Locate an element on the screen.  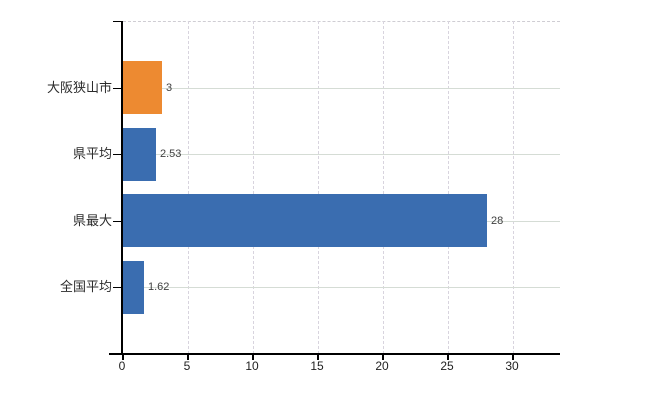
category-label: 県平均 is located at coordinates (92, 153).